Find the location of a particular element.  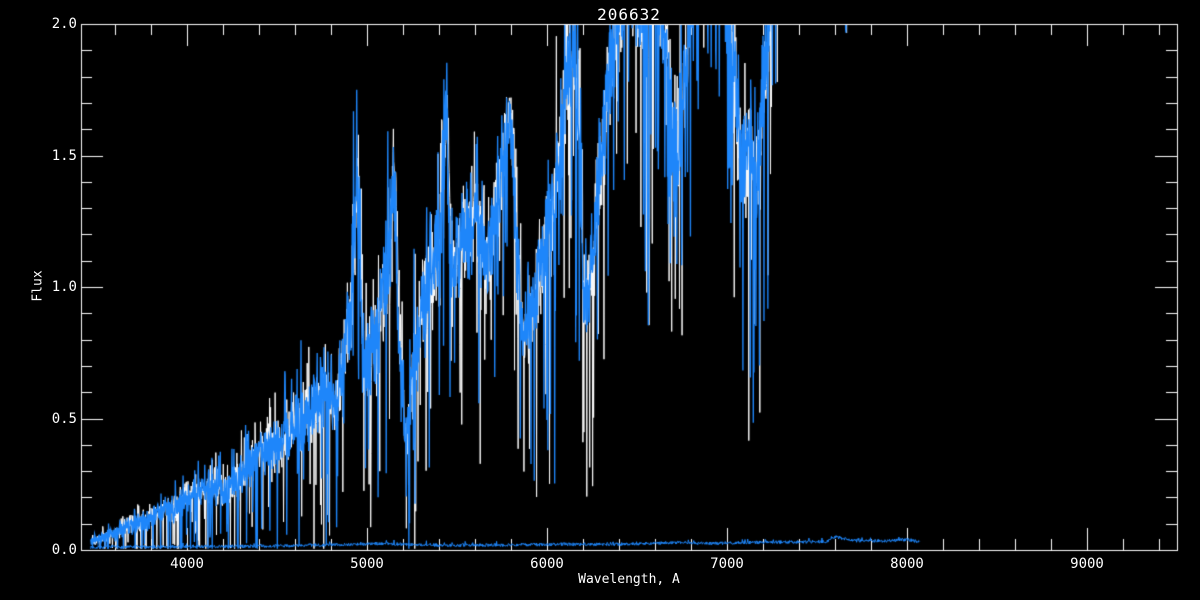

x-axis-label: Wavelength, A is located at coordinates (629, 579).